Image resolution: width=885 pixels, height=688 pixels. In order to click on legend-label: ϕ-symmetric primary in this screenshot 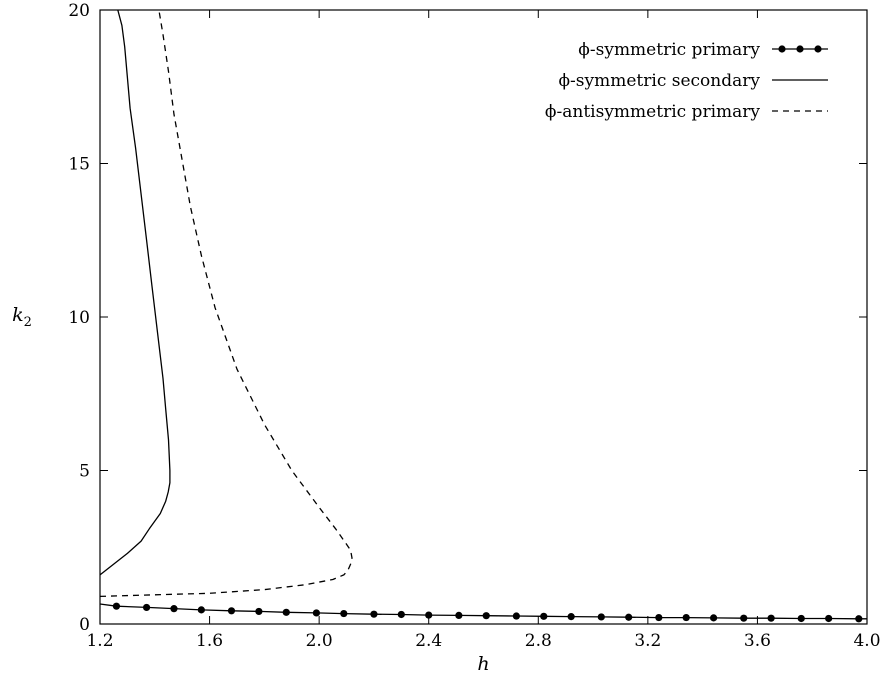, I will do `click(669, 50)`.